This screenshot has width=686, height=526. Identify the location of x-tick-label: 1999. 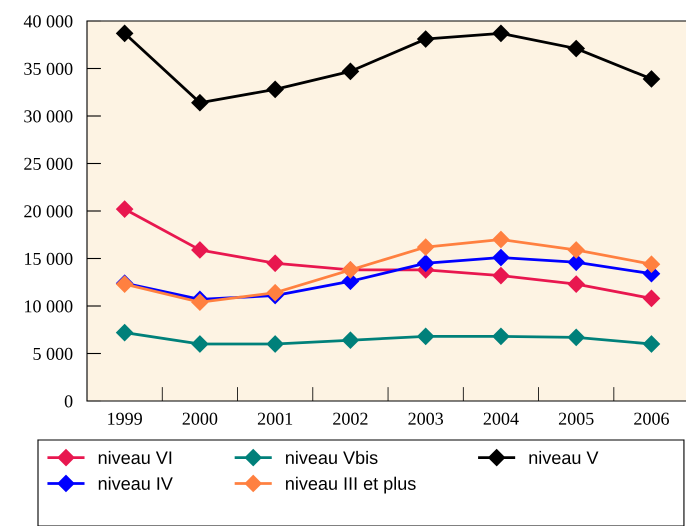
(125, 418).